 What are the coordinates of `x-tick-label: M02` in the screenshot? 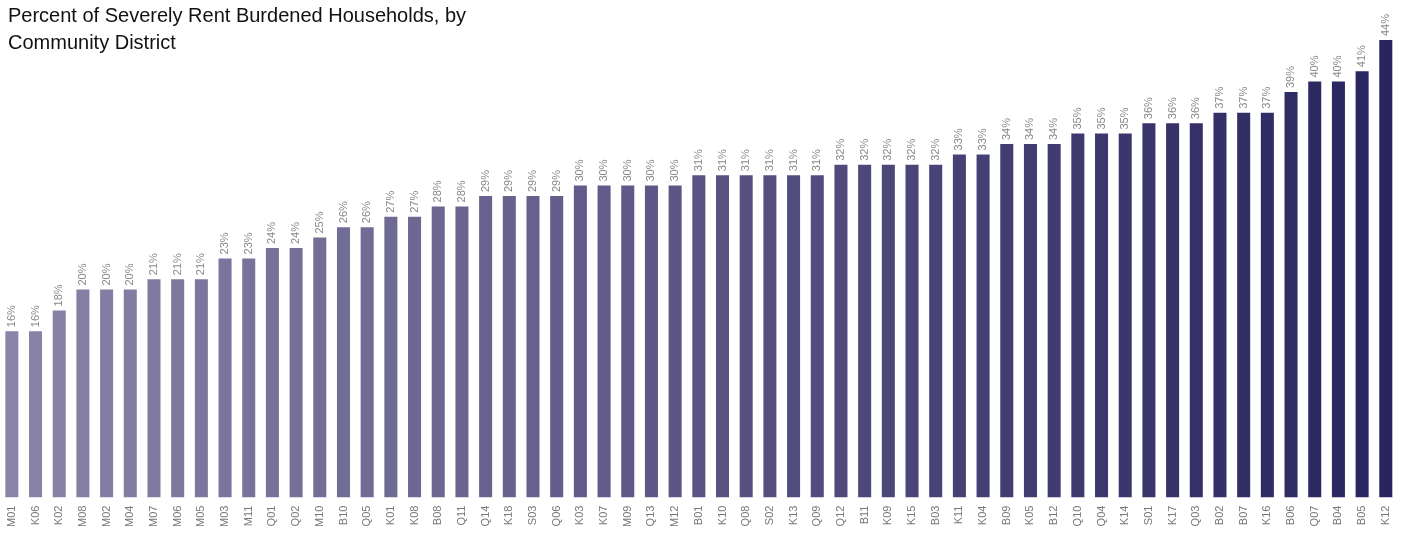 It's located at (105, 516).